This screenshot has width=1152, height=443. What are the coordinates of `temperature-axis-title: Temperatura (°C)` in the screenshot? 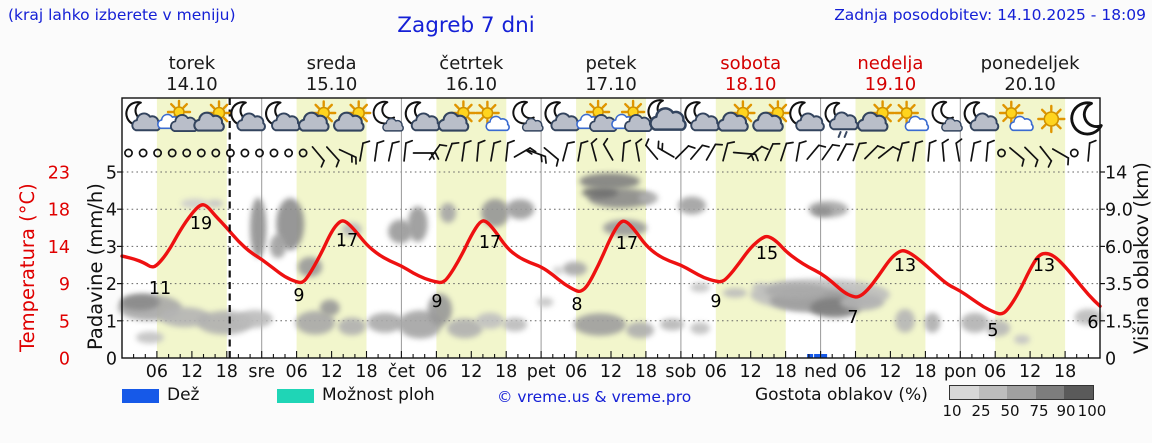 It's located at (27, 267).